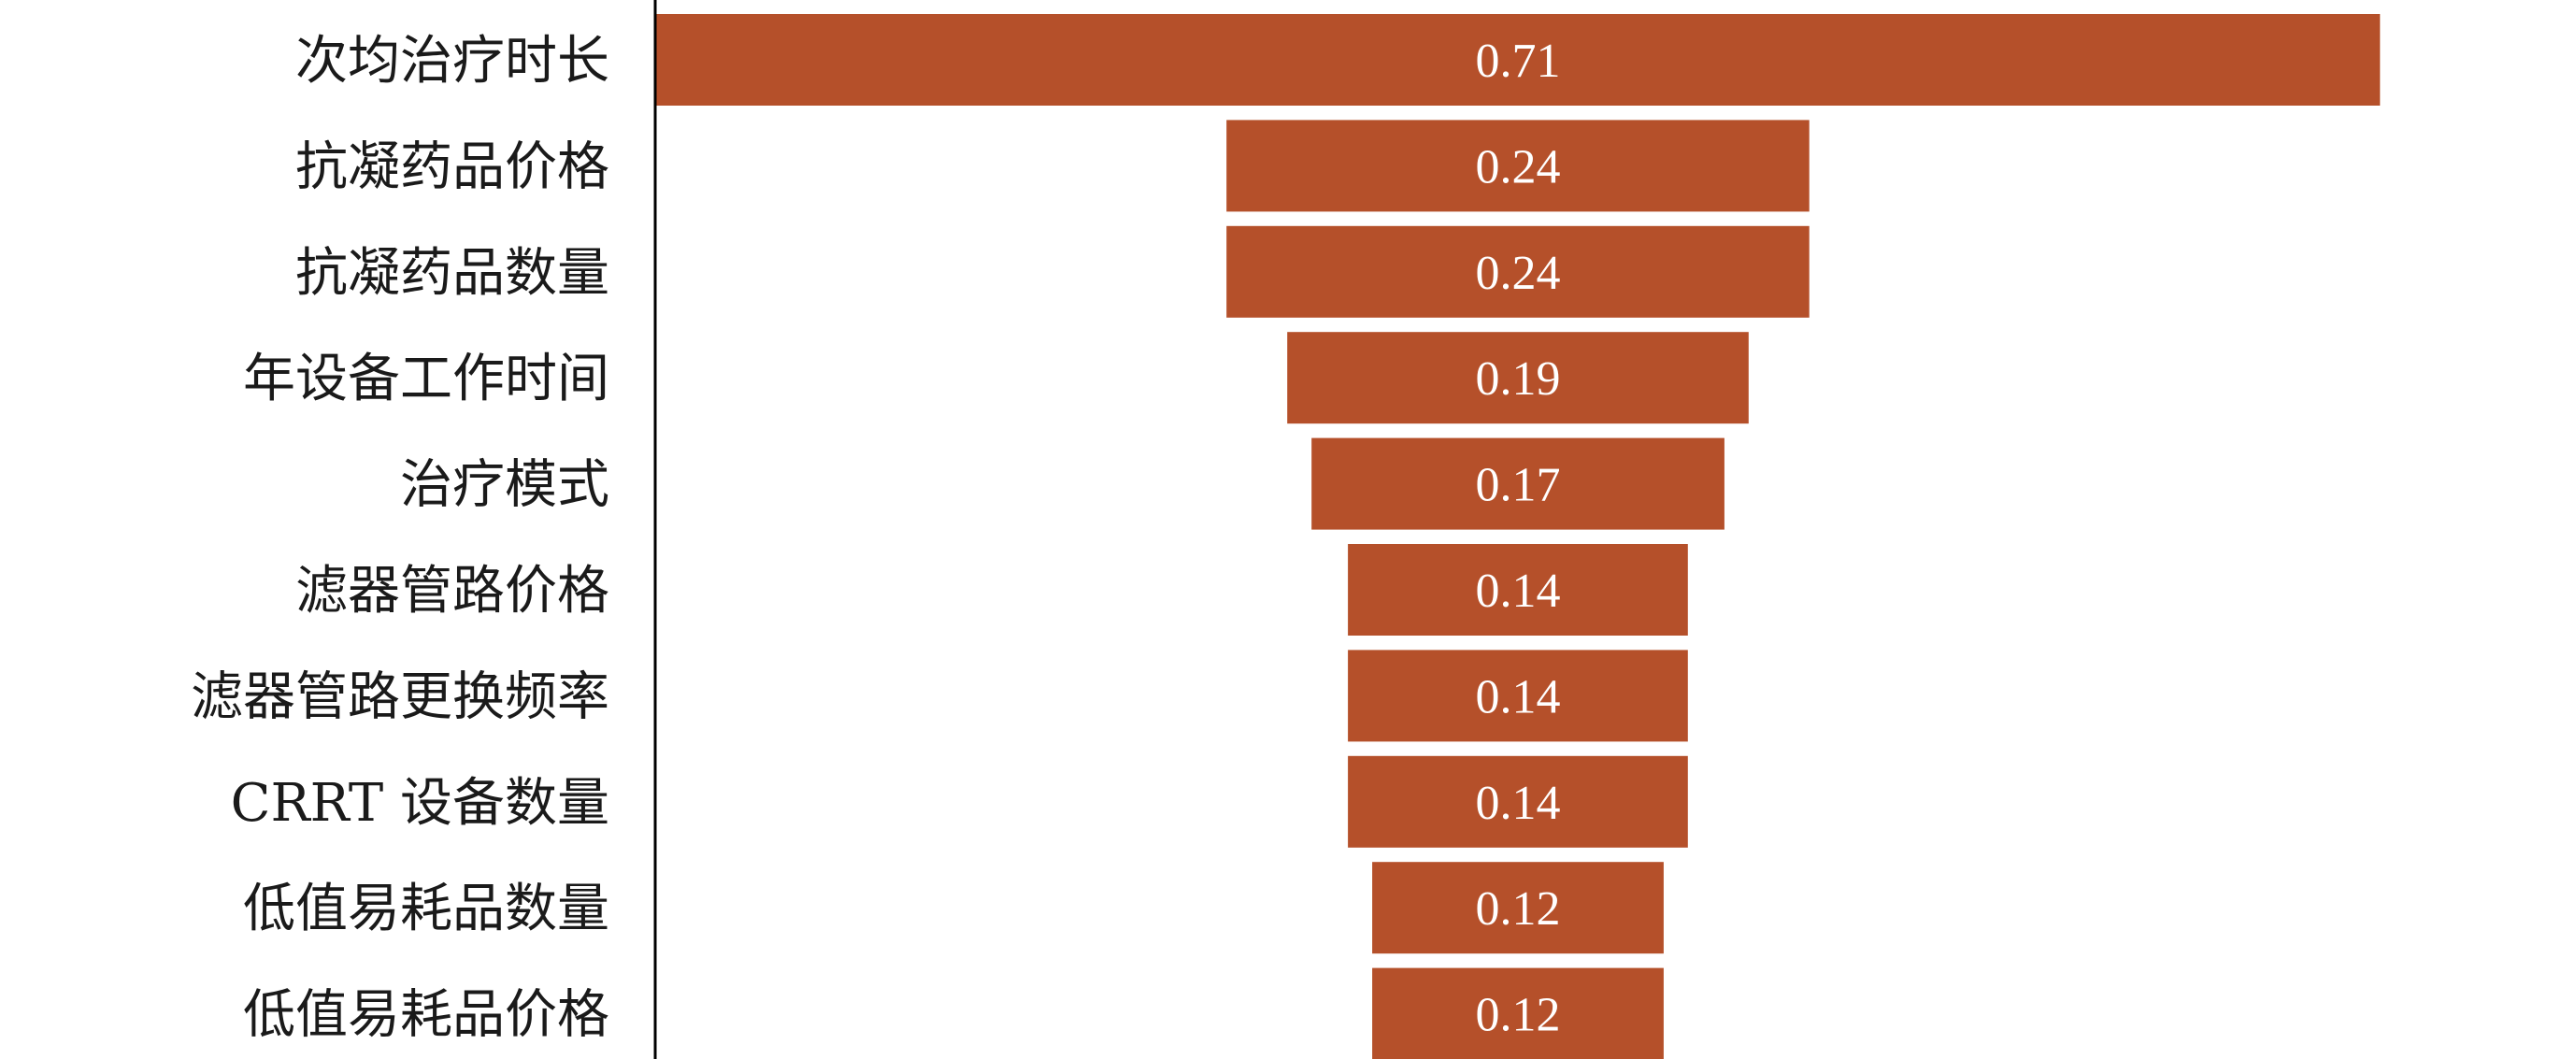 The width and height of the screenshot is (2576, 1059). What do you see at coordinates (452, 273) in the screenshot?
I see `category-label: 抗凝药品数量` at bounding box center [452, 273].